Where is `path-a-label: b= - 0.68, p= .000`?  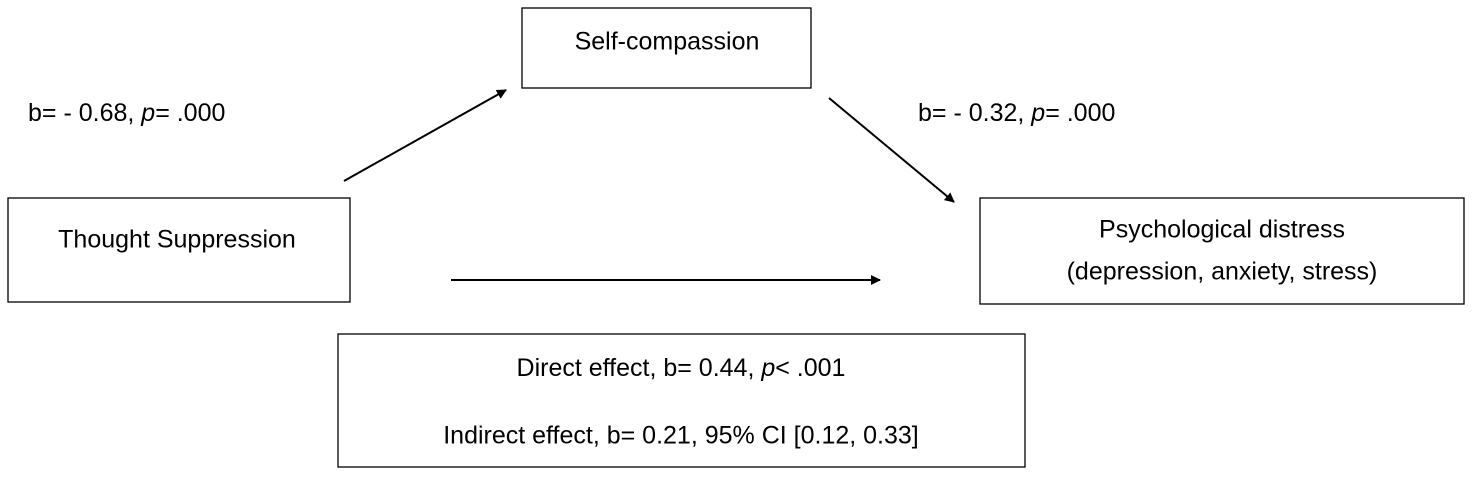
path-a-label: b= - 0.68, p= .000 is located at coordinates (126, 113).